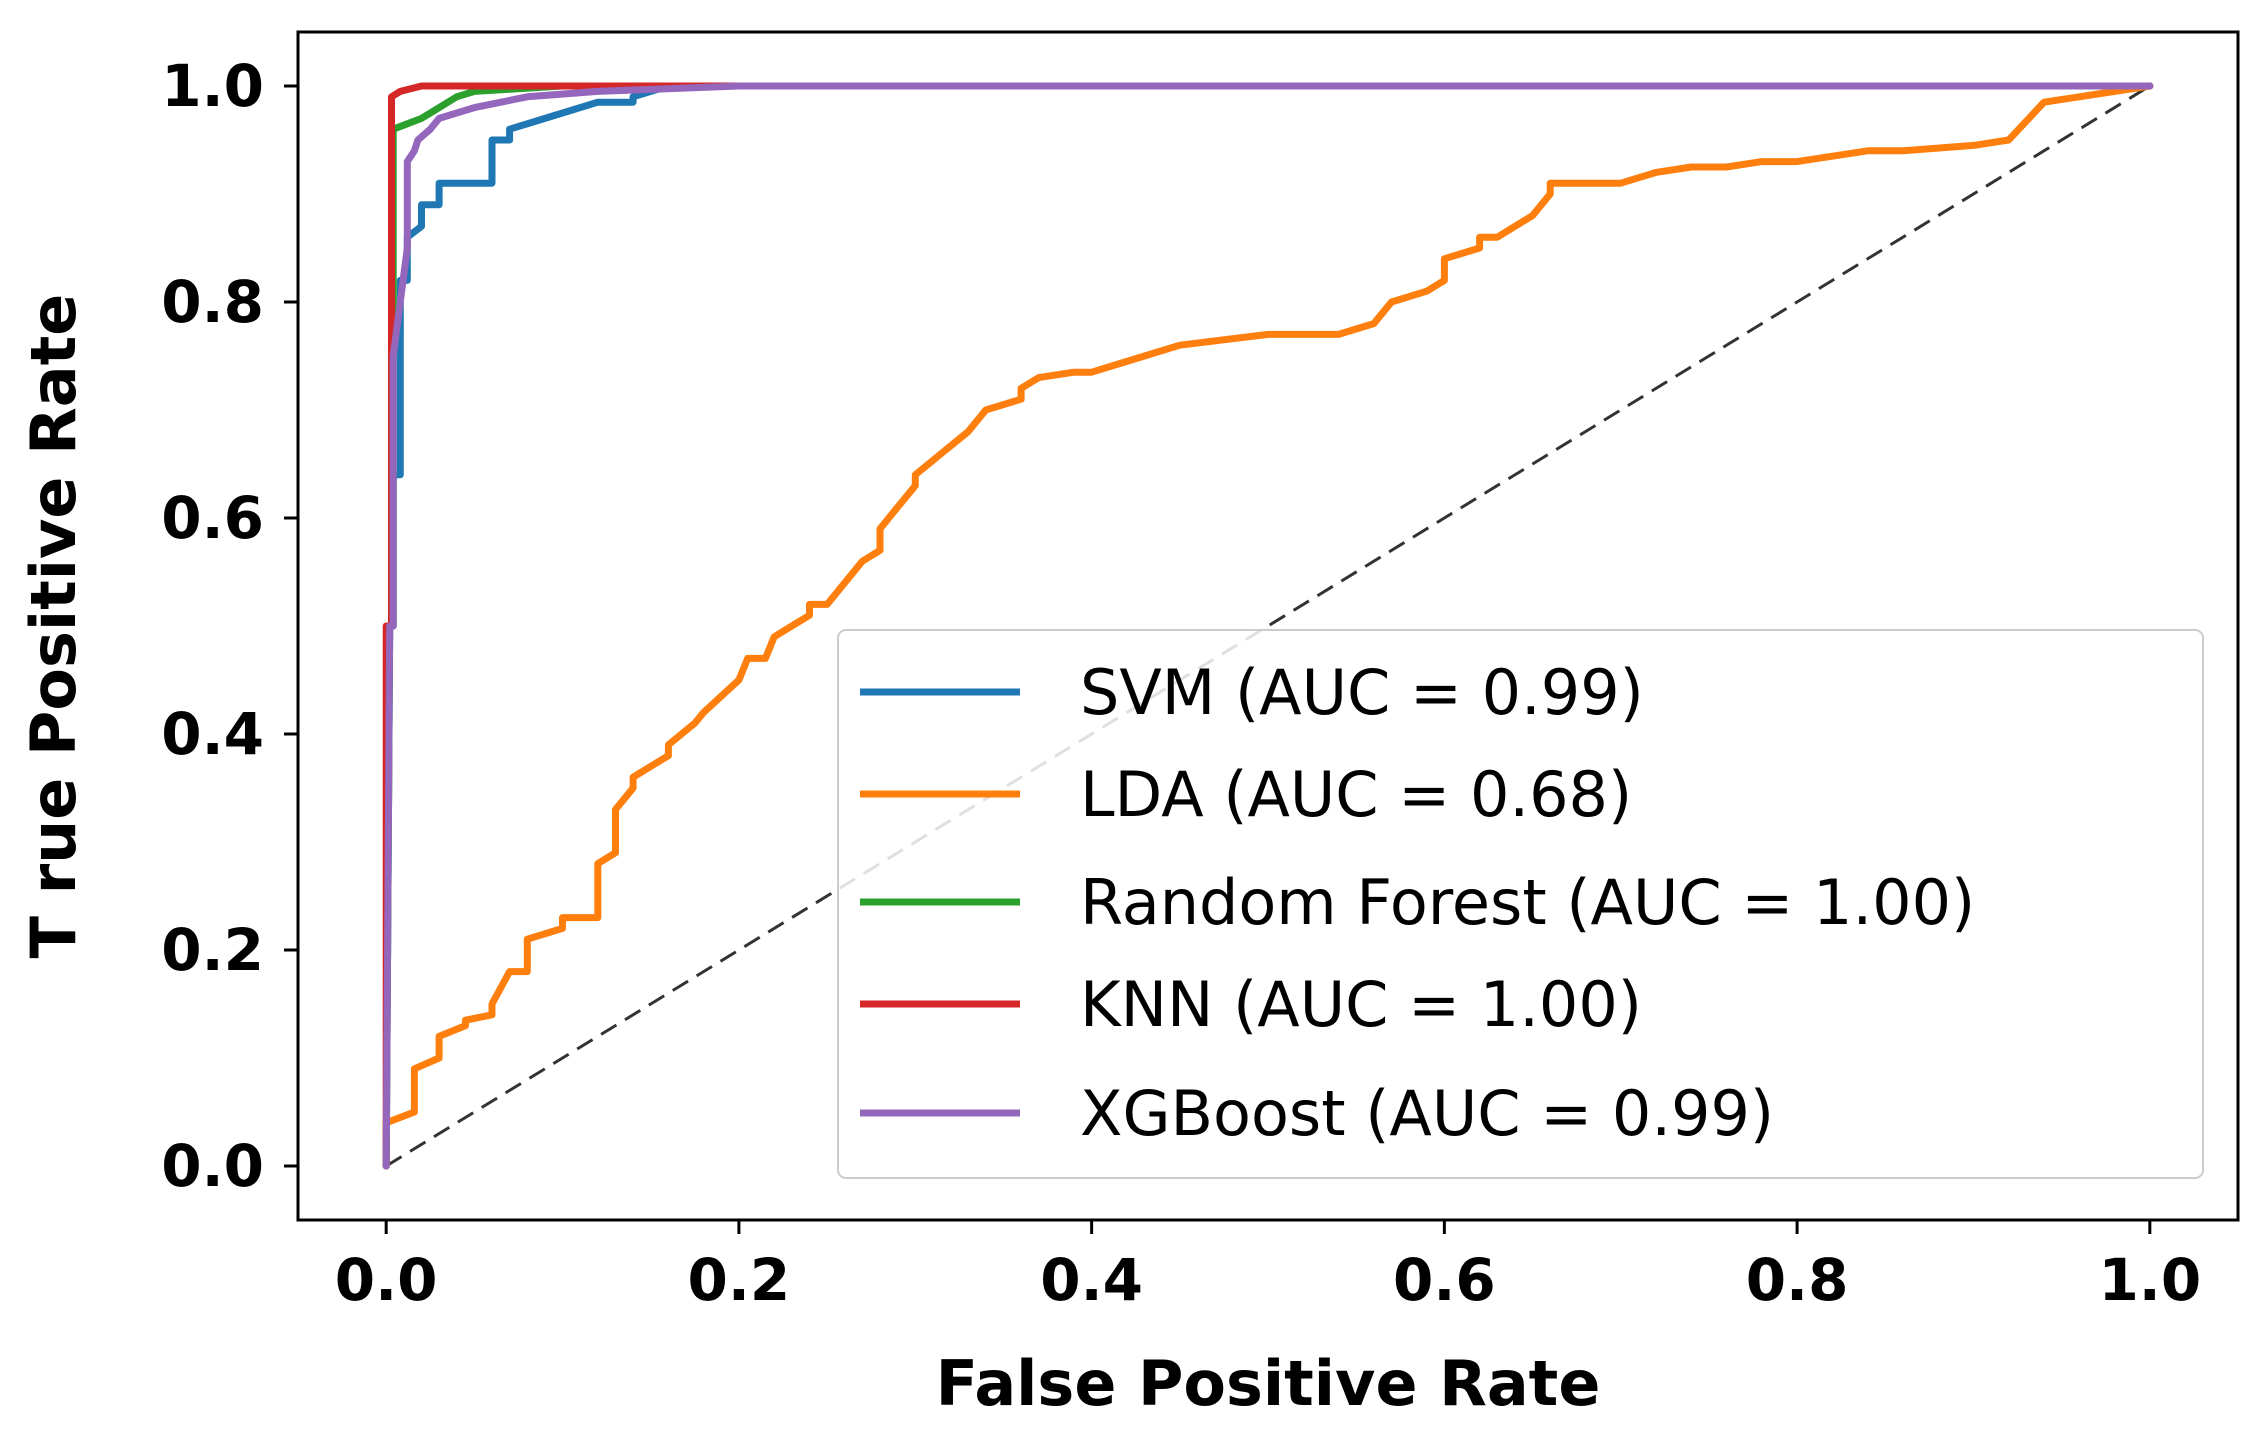  What do you see at coordinates (1091, 1280) in the screenshot?
I see `x-tick-label: 0.4` at bounding box center [1091, 1280].